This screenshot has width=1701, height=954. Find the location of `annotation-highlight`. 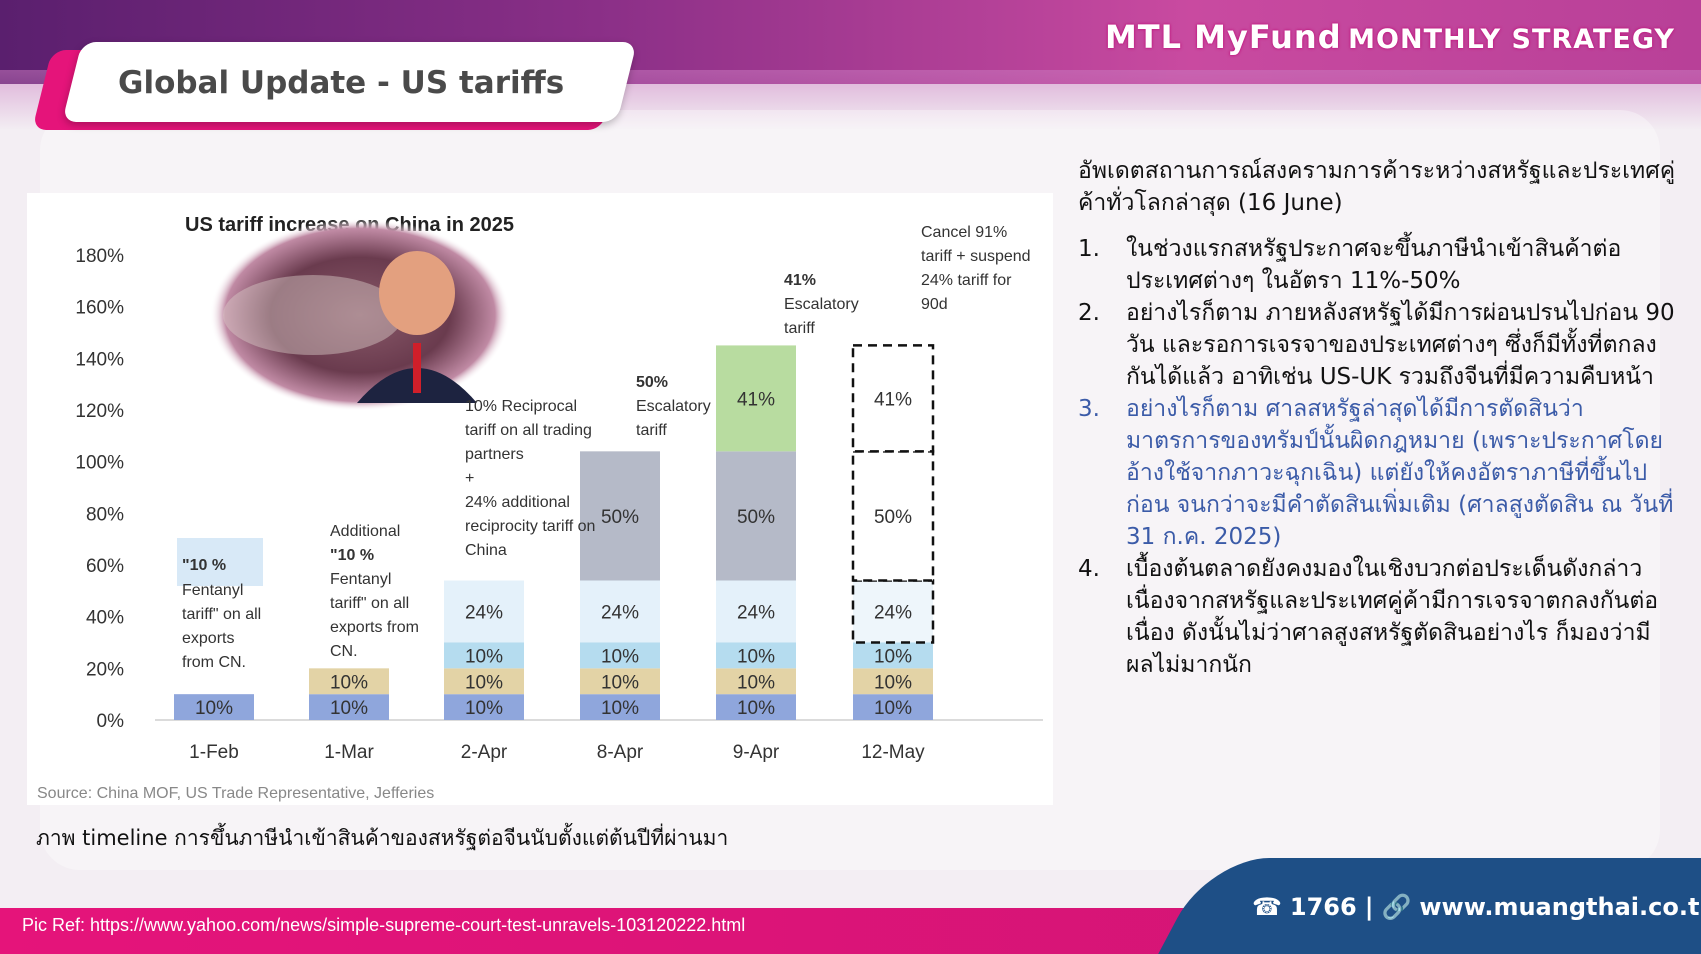

annotation-highlight is located at coordinates (220, 562).